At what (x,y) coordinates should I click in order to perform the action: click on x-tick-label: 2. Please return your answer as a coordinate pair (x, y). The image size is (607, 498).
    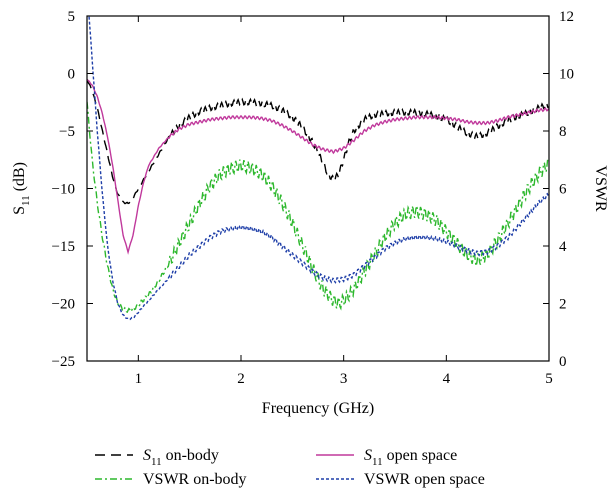
    Looking at the image, I should click on (241, 379).